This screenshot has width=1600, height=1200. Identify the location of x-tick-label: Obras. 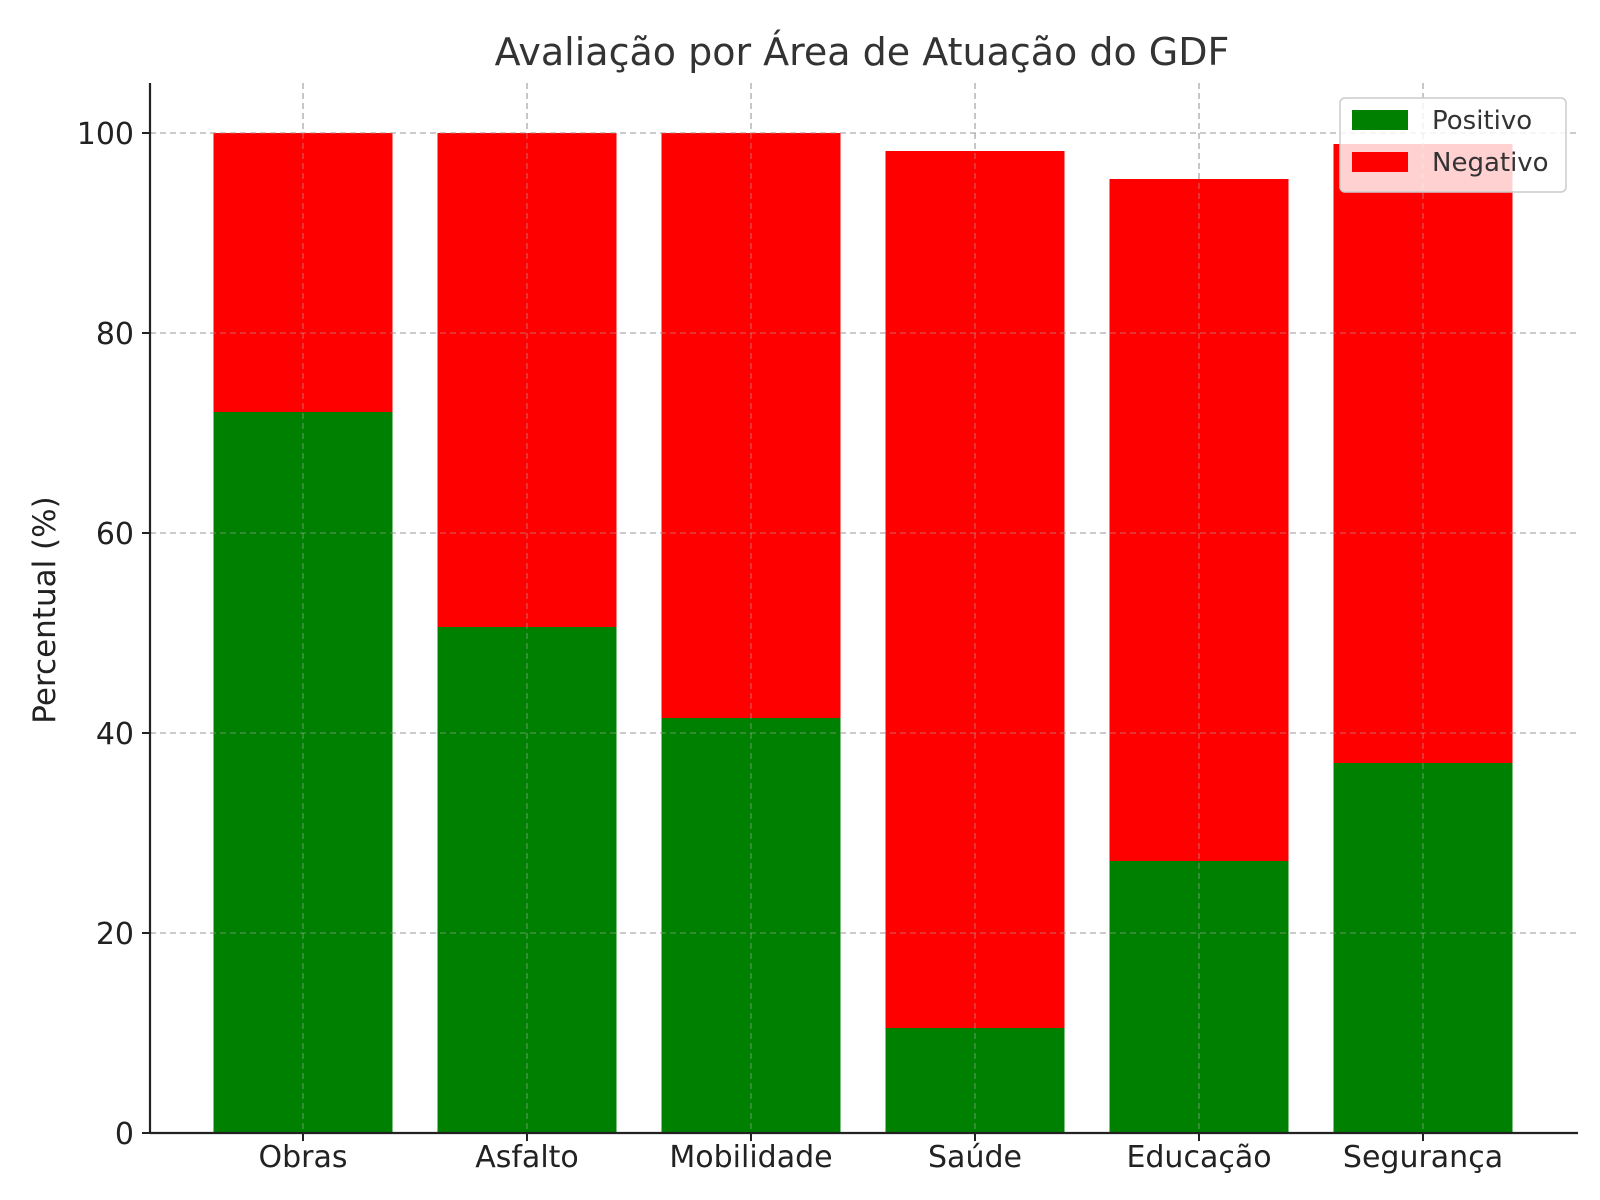
(302, 1157).